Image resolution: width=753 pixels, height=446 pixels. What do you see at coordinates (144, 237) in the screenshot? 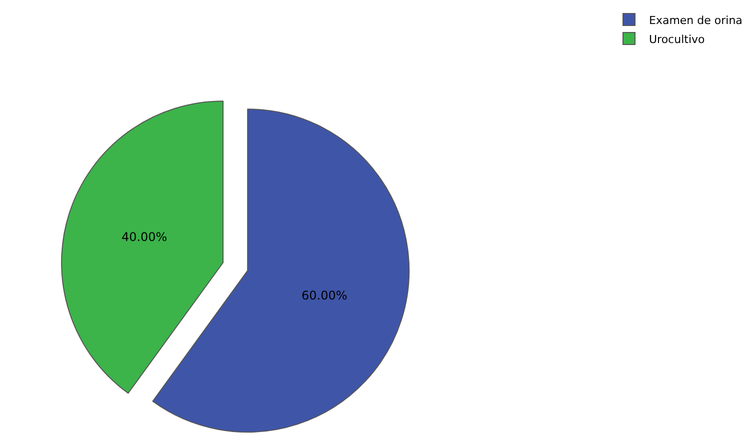
I see `data-label: 40.00%` at bounding box center [144, 237].